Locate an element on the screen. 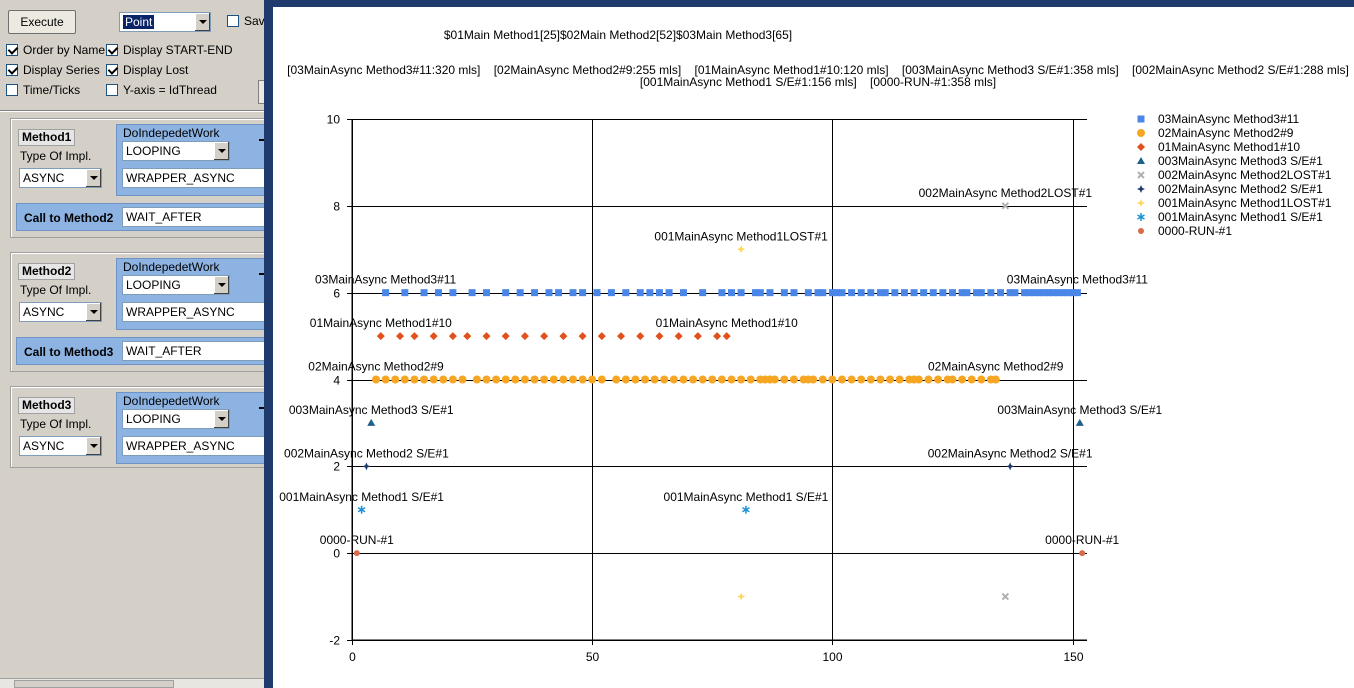  method2-call-label: Call to Method3 is located at coordinates (69, 352).